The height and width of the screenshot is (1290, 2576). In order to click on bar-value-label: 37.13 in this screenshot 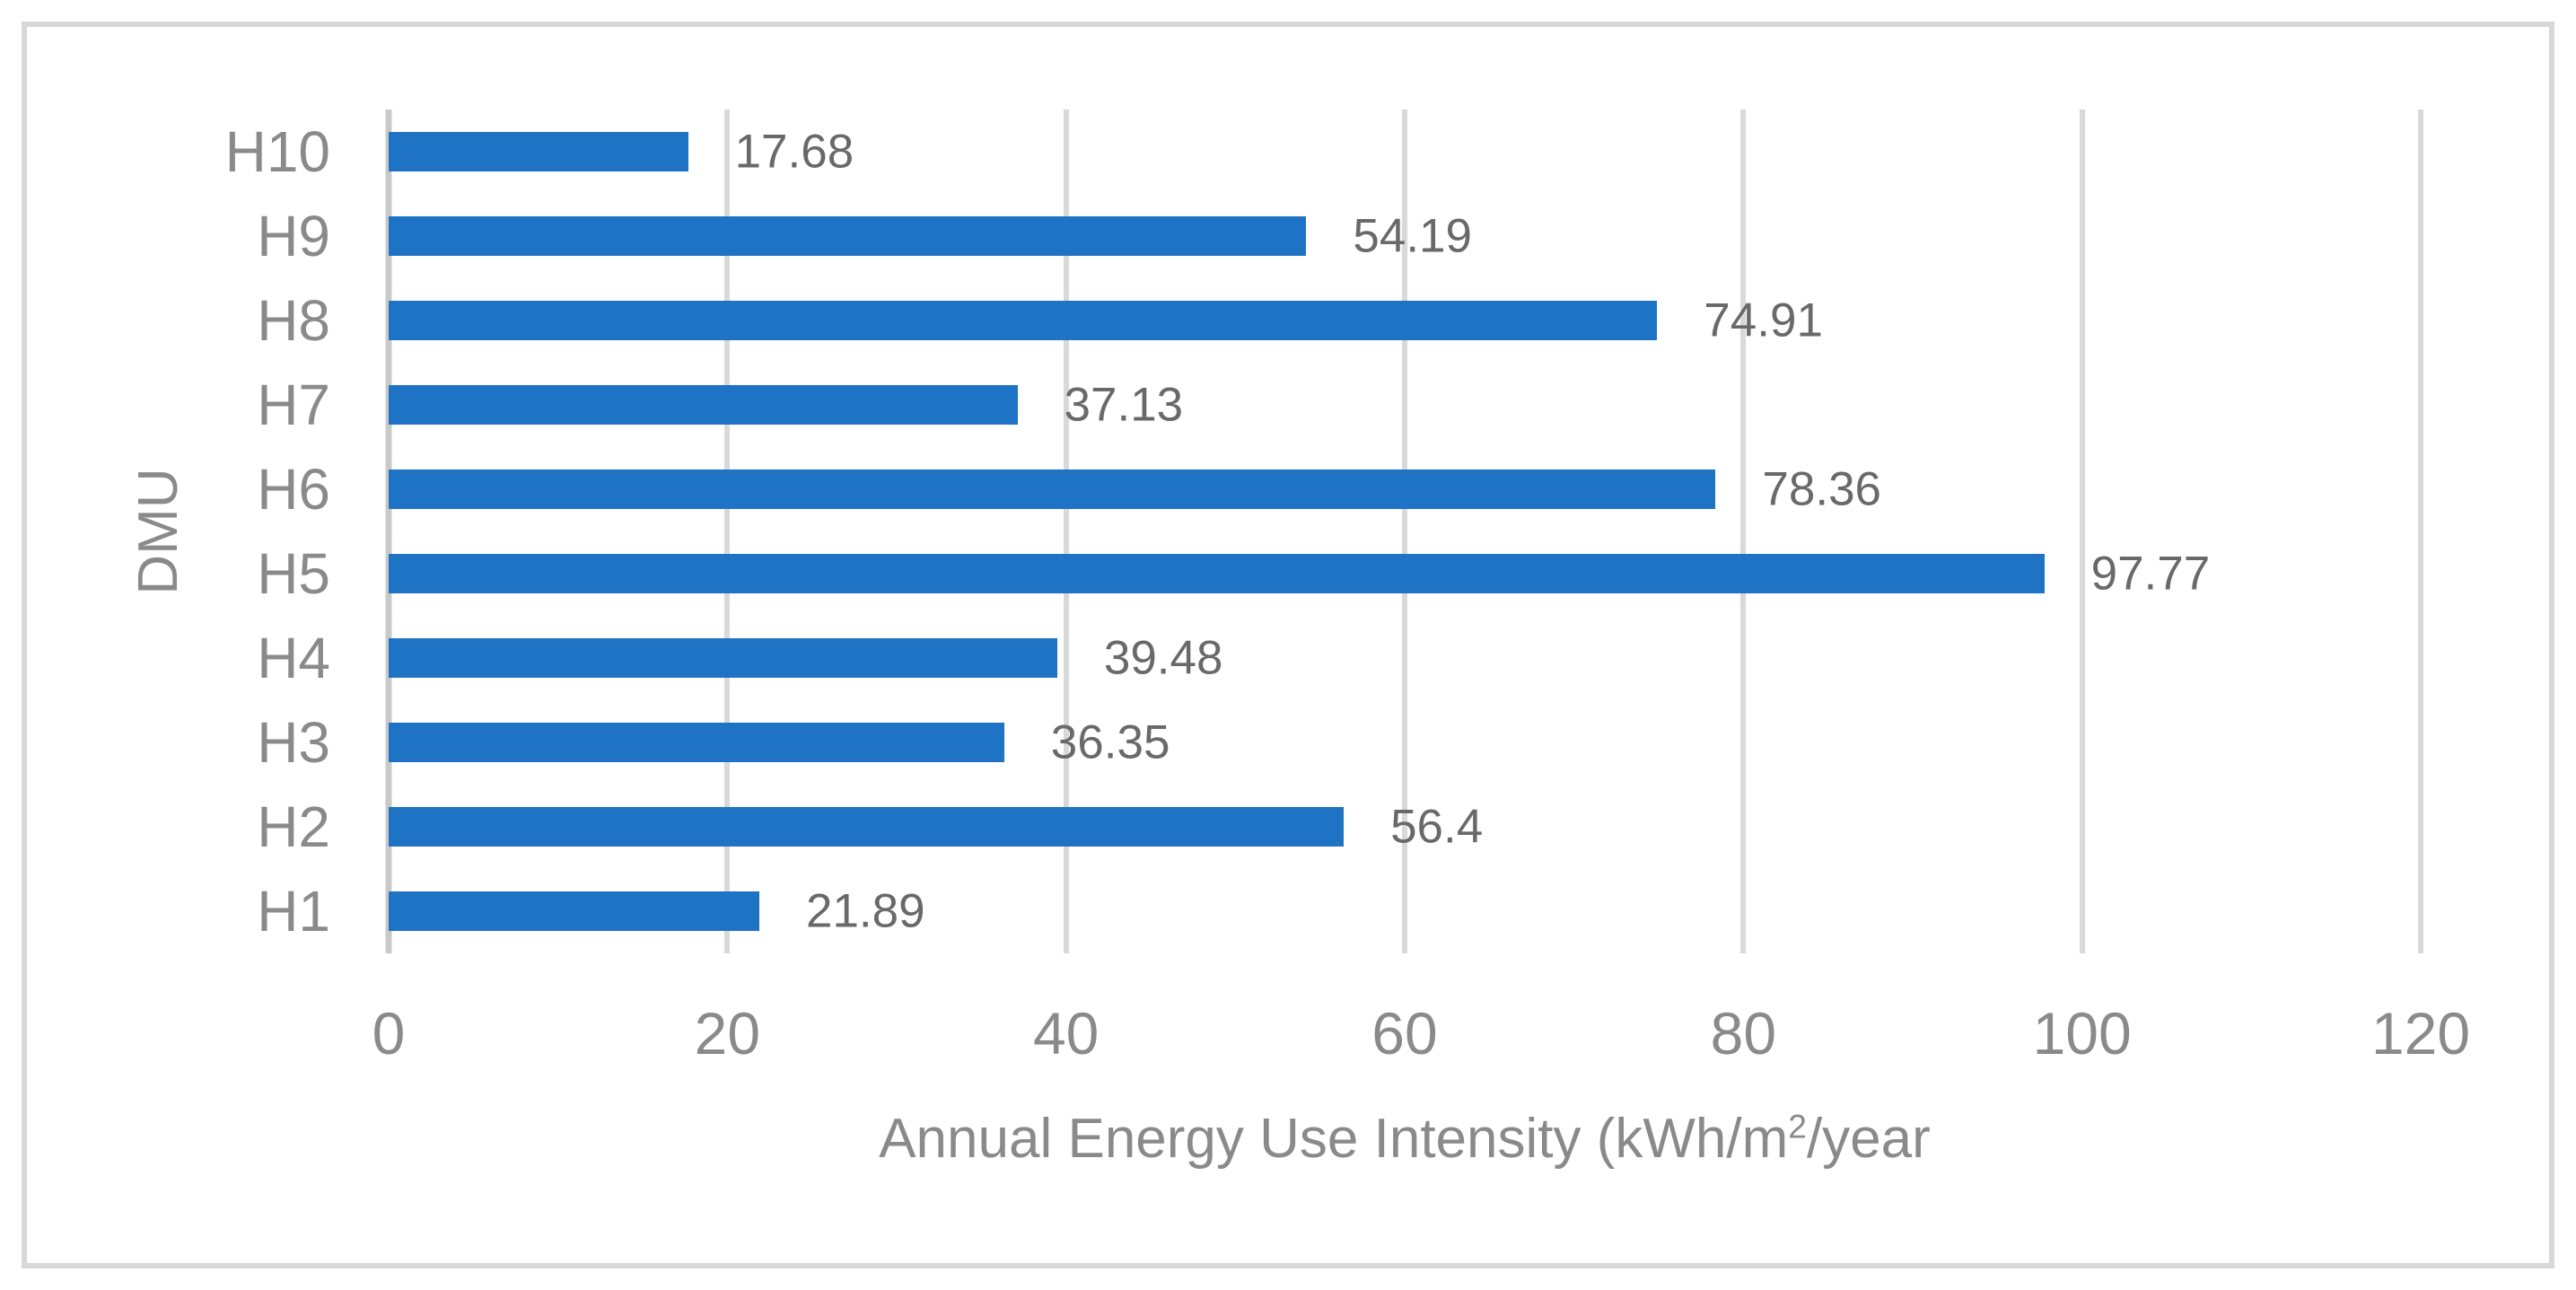, I will do `click(1124, 405)`.